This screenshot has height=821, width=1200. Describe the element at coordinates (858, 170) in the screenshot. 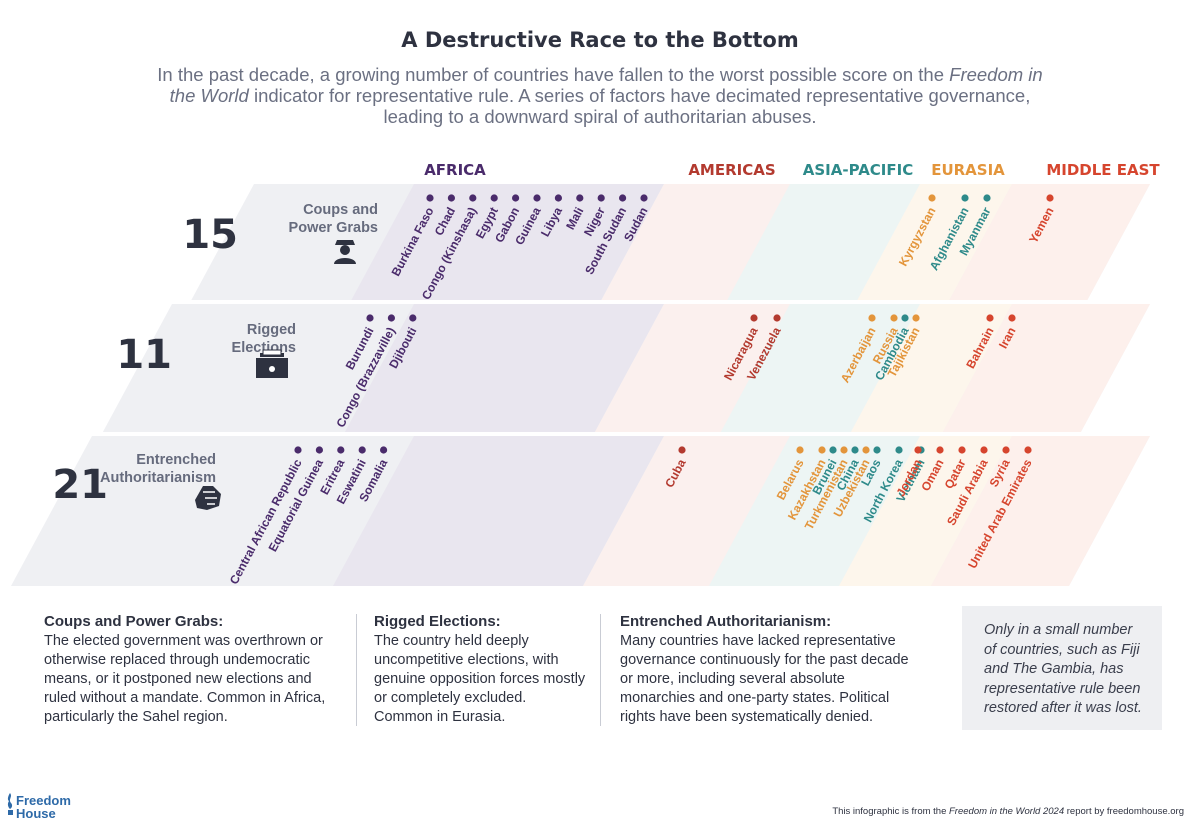

I see `region-header-asia-pacific: ASIA-PACIFIC` at that location.